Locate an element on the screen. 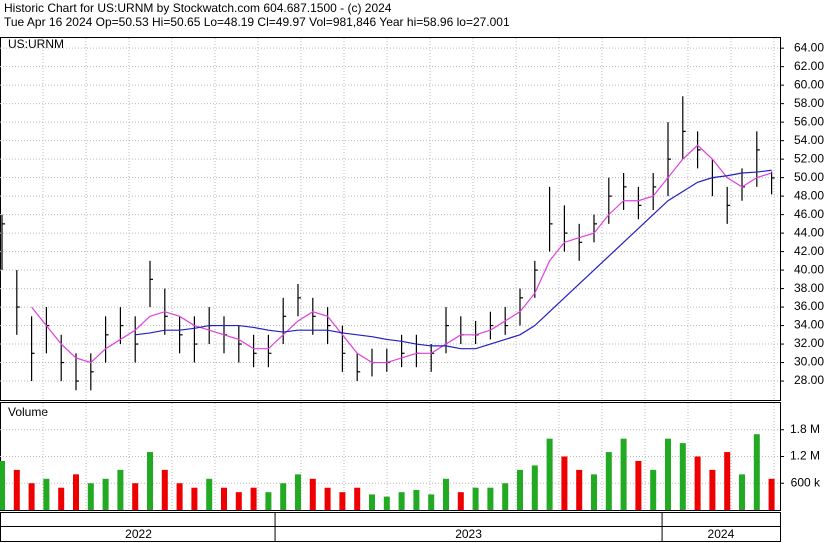 The width and height of the screenshot is (830, 543). y-tick-label: 52.00 is located at coordinates (809, 158).